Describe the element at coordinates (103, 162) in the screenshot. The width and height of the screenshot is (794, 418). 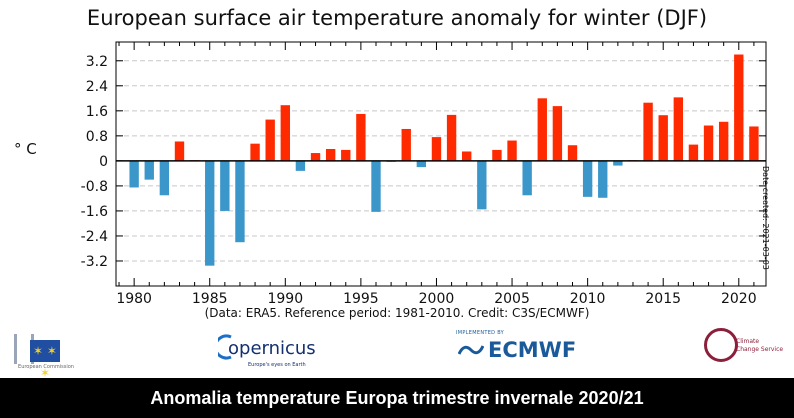
I see `y-tick-label: 0` at that location.